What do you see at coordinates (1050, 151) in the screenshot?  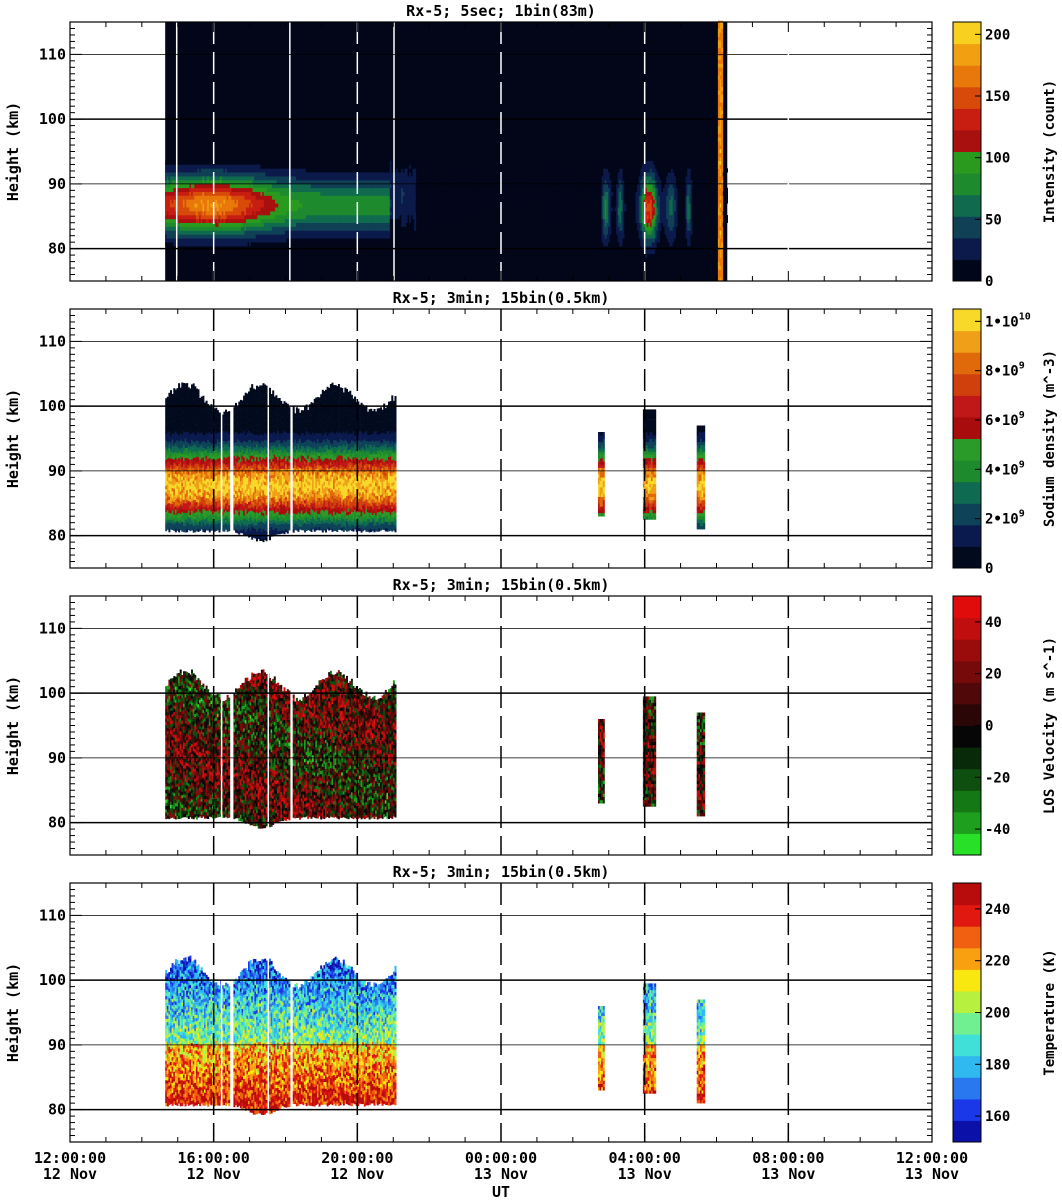 I see `colorbar-label: Intensity (count)` at bounding box center [1050, 151].